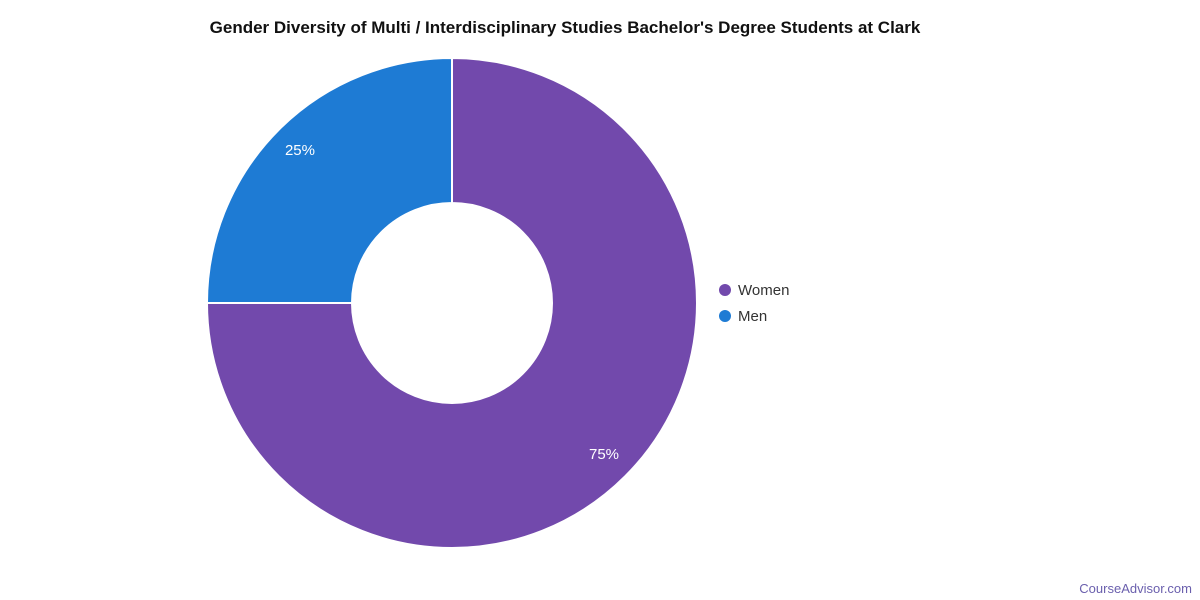  Describe the element at coordinates (725, 290) in the screenshot. I see `legend-marker-women-icon` at that location.